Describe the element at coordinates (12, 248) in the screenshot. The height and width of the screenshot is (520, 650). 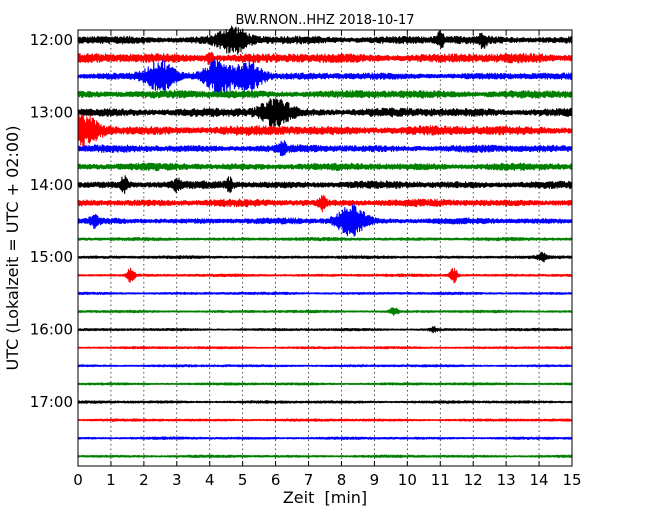
I see `y-axis-label: UTC (Lokalzeit = UTC + 02:00)` at that location.